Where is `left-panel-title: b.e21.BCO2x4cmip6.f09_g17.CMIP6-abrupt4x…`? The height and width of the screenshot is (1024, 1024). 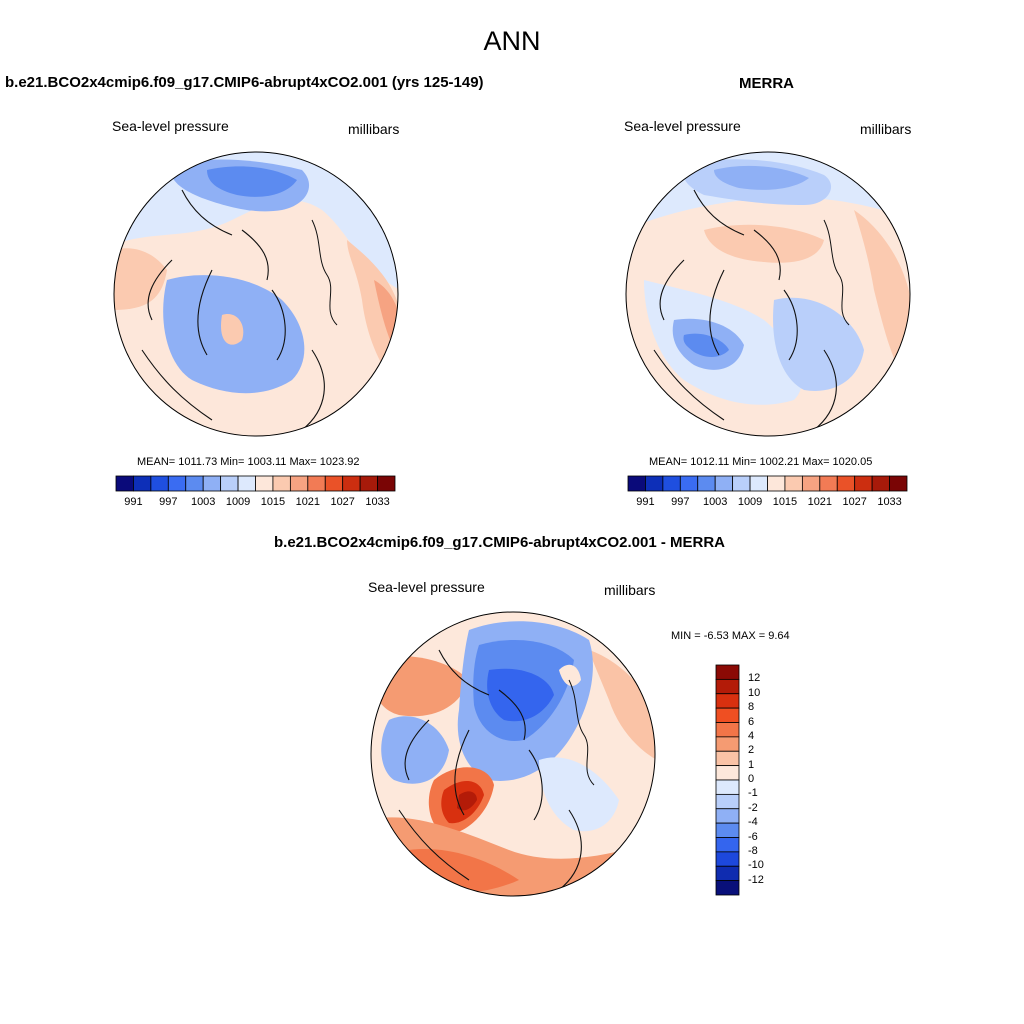
left-panel-title: b.e21.BCO2x4cmip6.f09_g17.CMIP6-abrupt4x… is located at coordinates (244, 82).